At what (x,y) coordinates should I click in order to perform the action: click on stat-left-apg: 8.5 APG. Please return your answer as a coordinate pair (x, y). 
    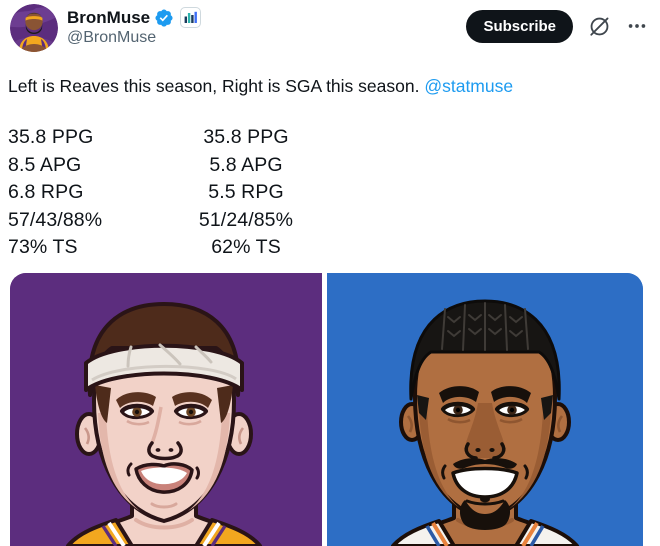
    Looking at the image, I should click on (45, 164).